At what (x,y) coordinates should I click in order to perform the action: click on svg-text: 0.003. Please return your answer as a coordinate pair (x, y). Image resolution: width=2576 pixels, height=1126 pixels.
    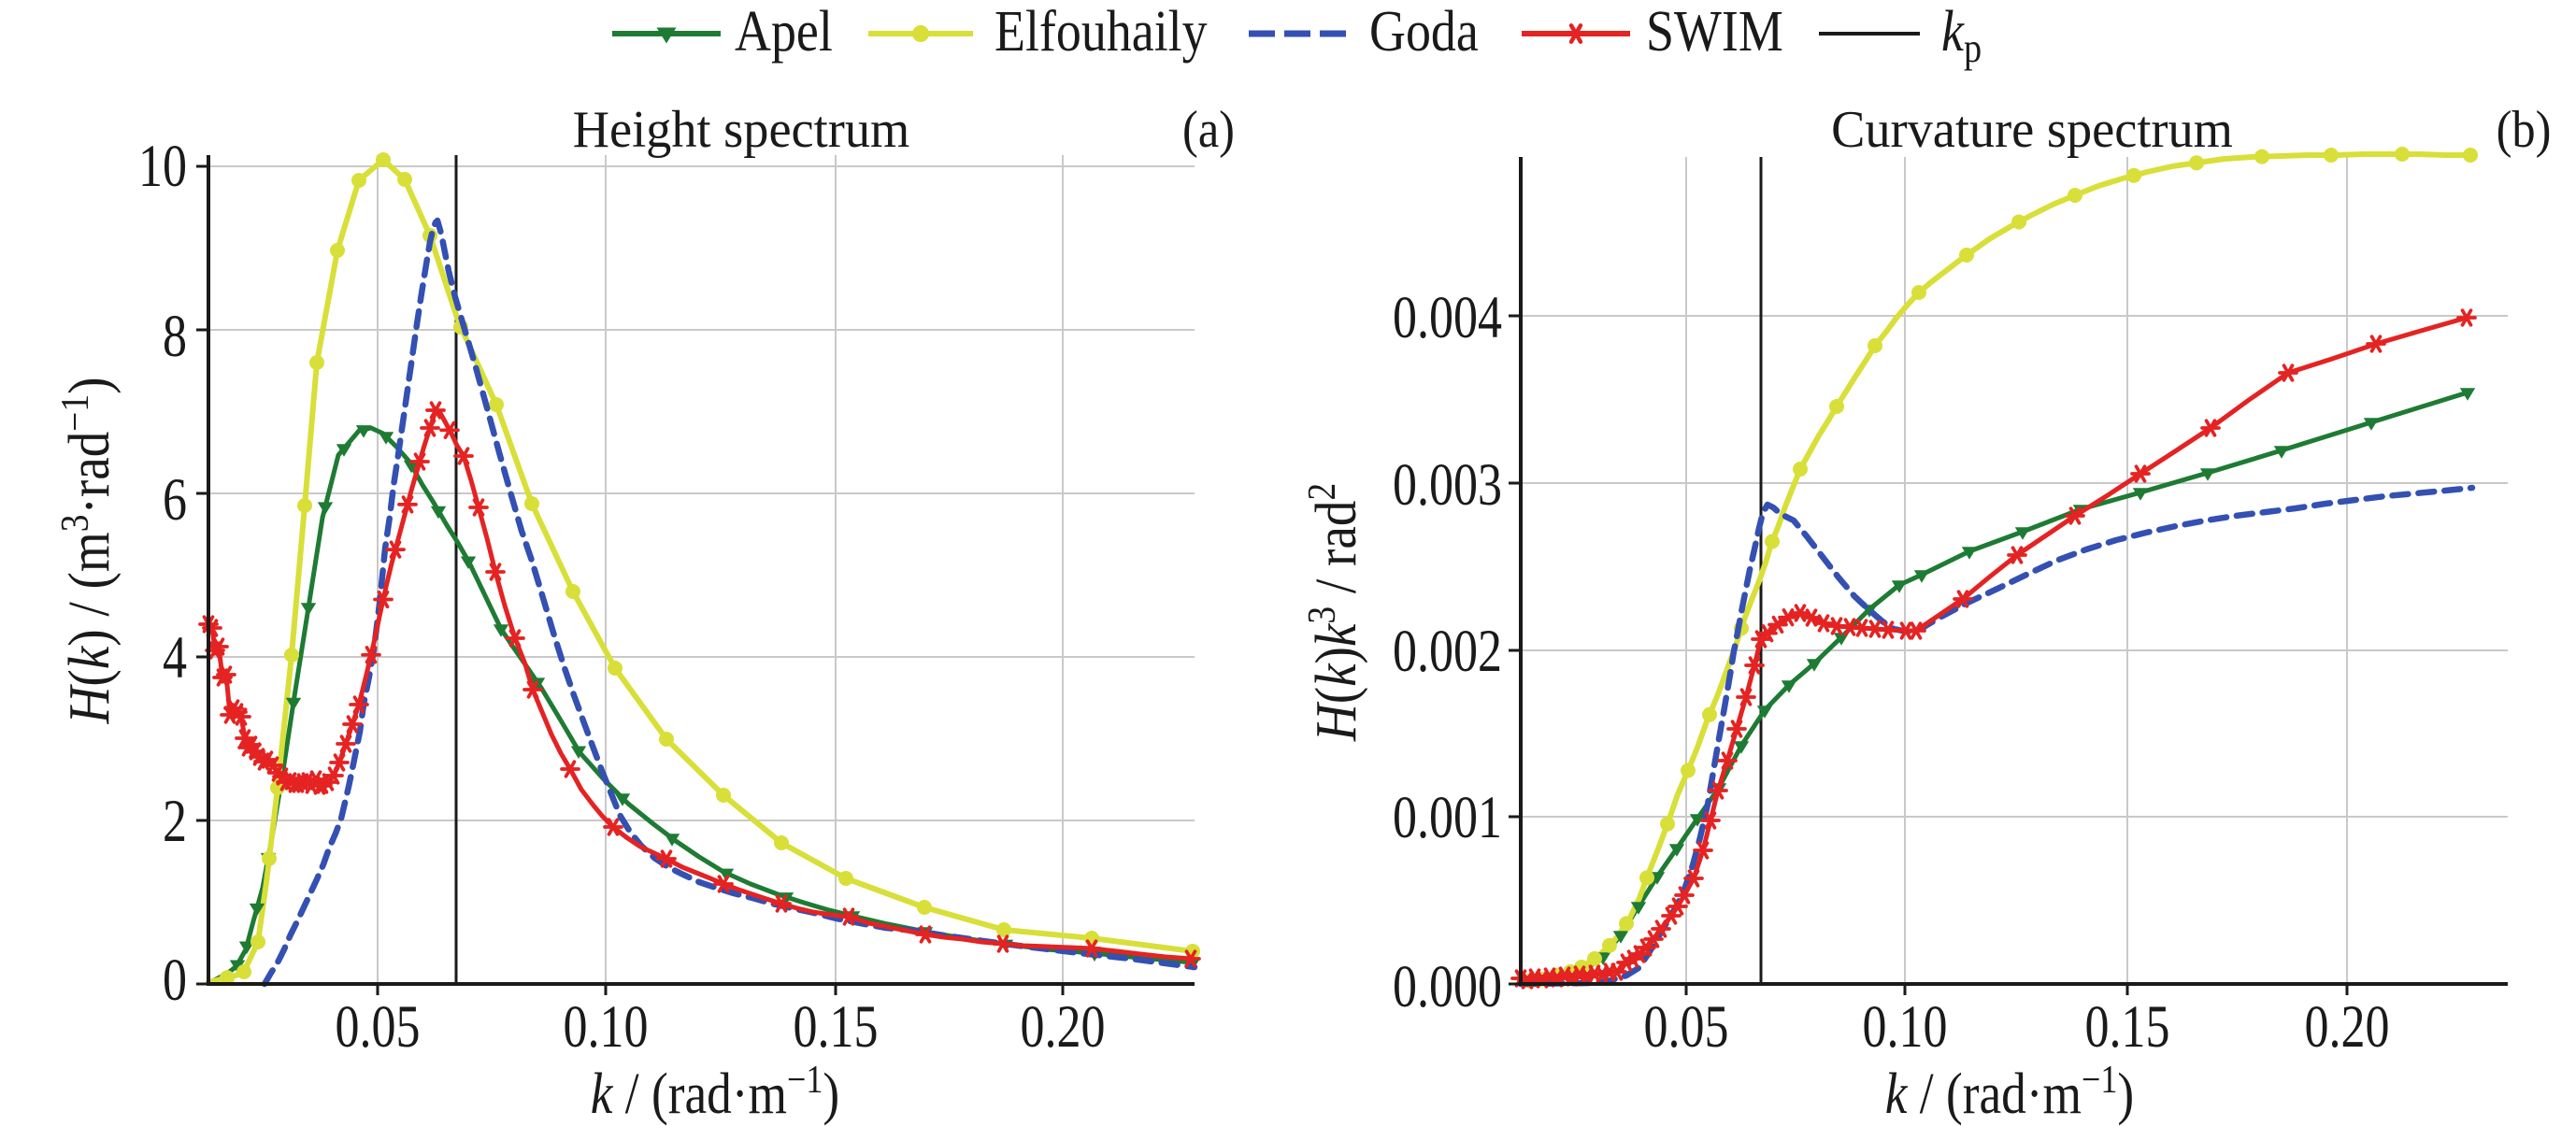
    Looking at the image, I should click on (1447, 485).